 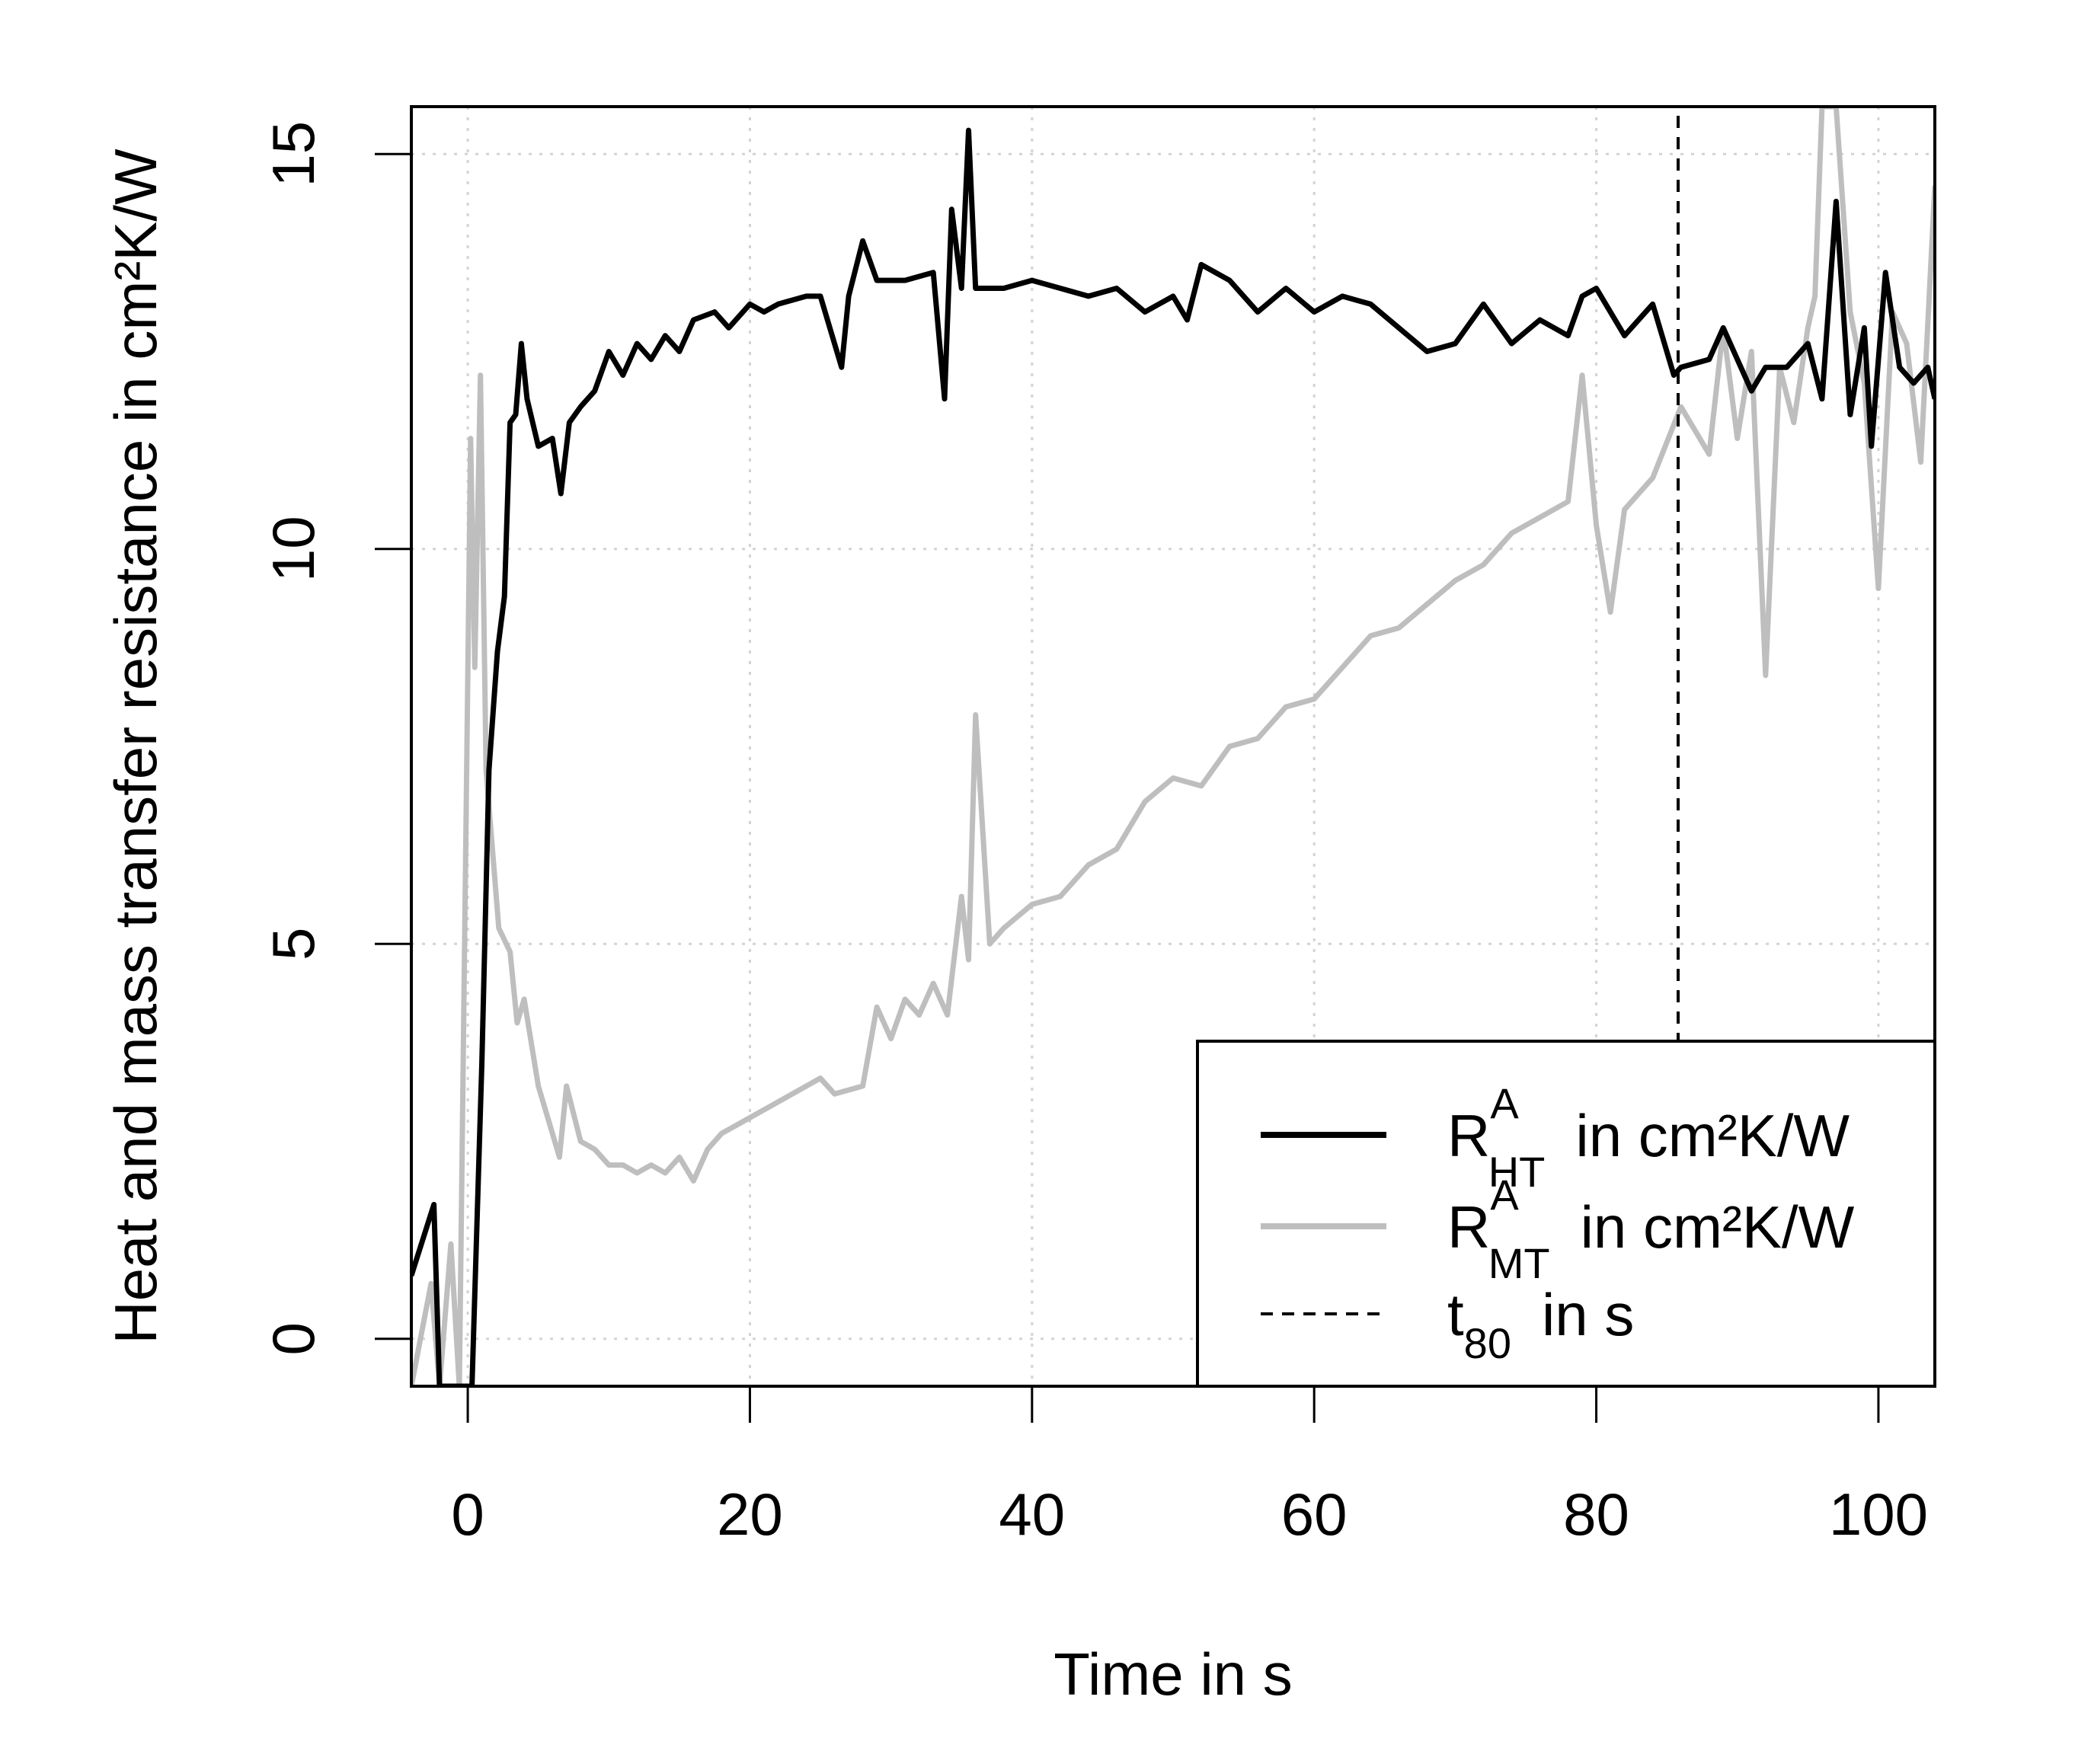 I want to click on x-tick-label: 100, so click(x=1878, y=1514).